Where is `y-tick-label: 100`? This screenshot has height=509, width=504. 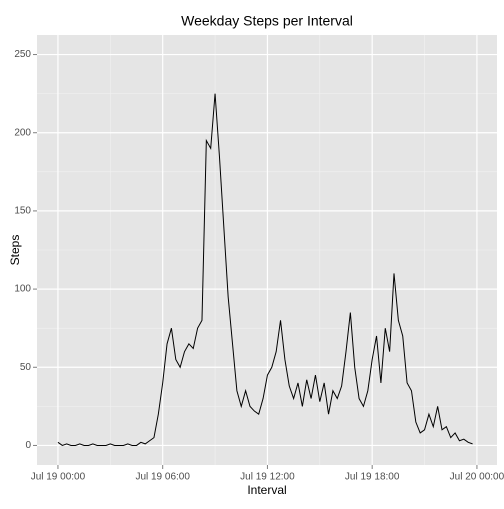 y-tick-label: 100 is located at coordinates (22, 289).